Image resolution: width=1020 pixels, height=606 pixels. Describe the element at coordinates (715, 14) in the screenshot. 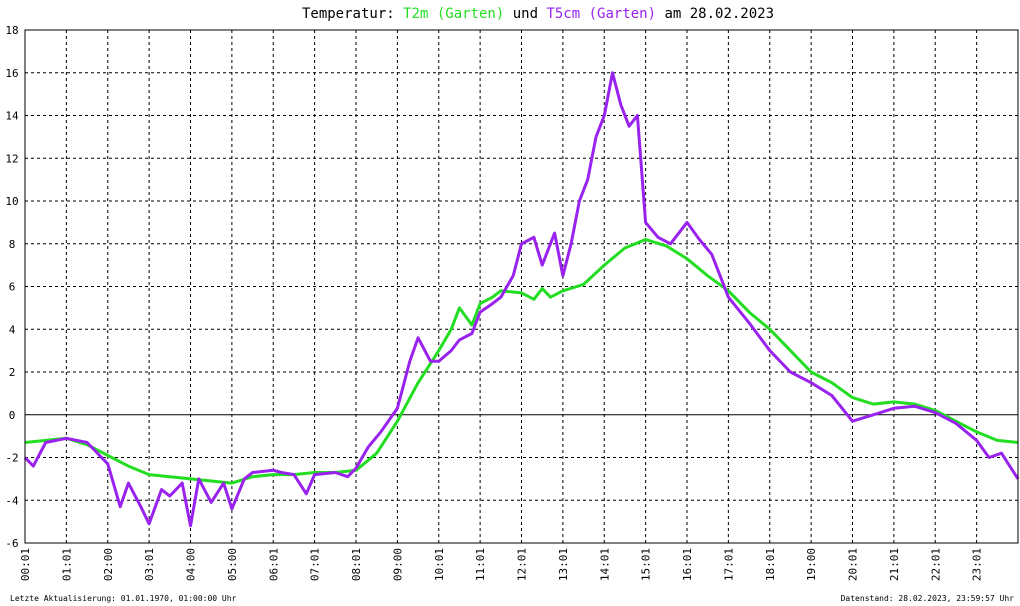

I see `title-suffix: am 28.02.2023` at that location.